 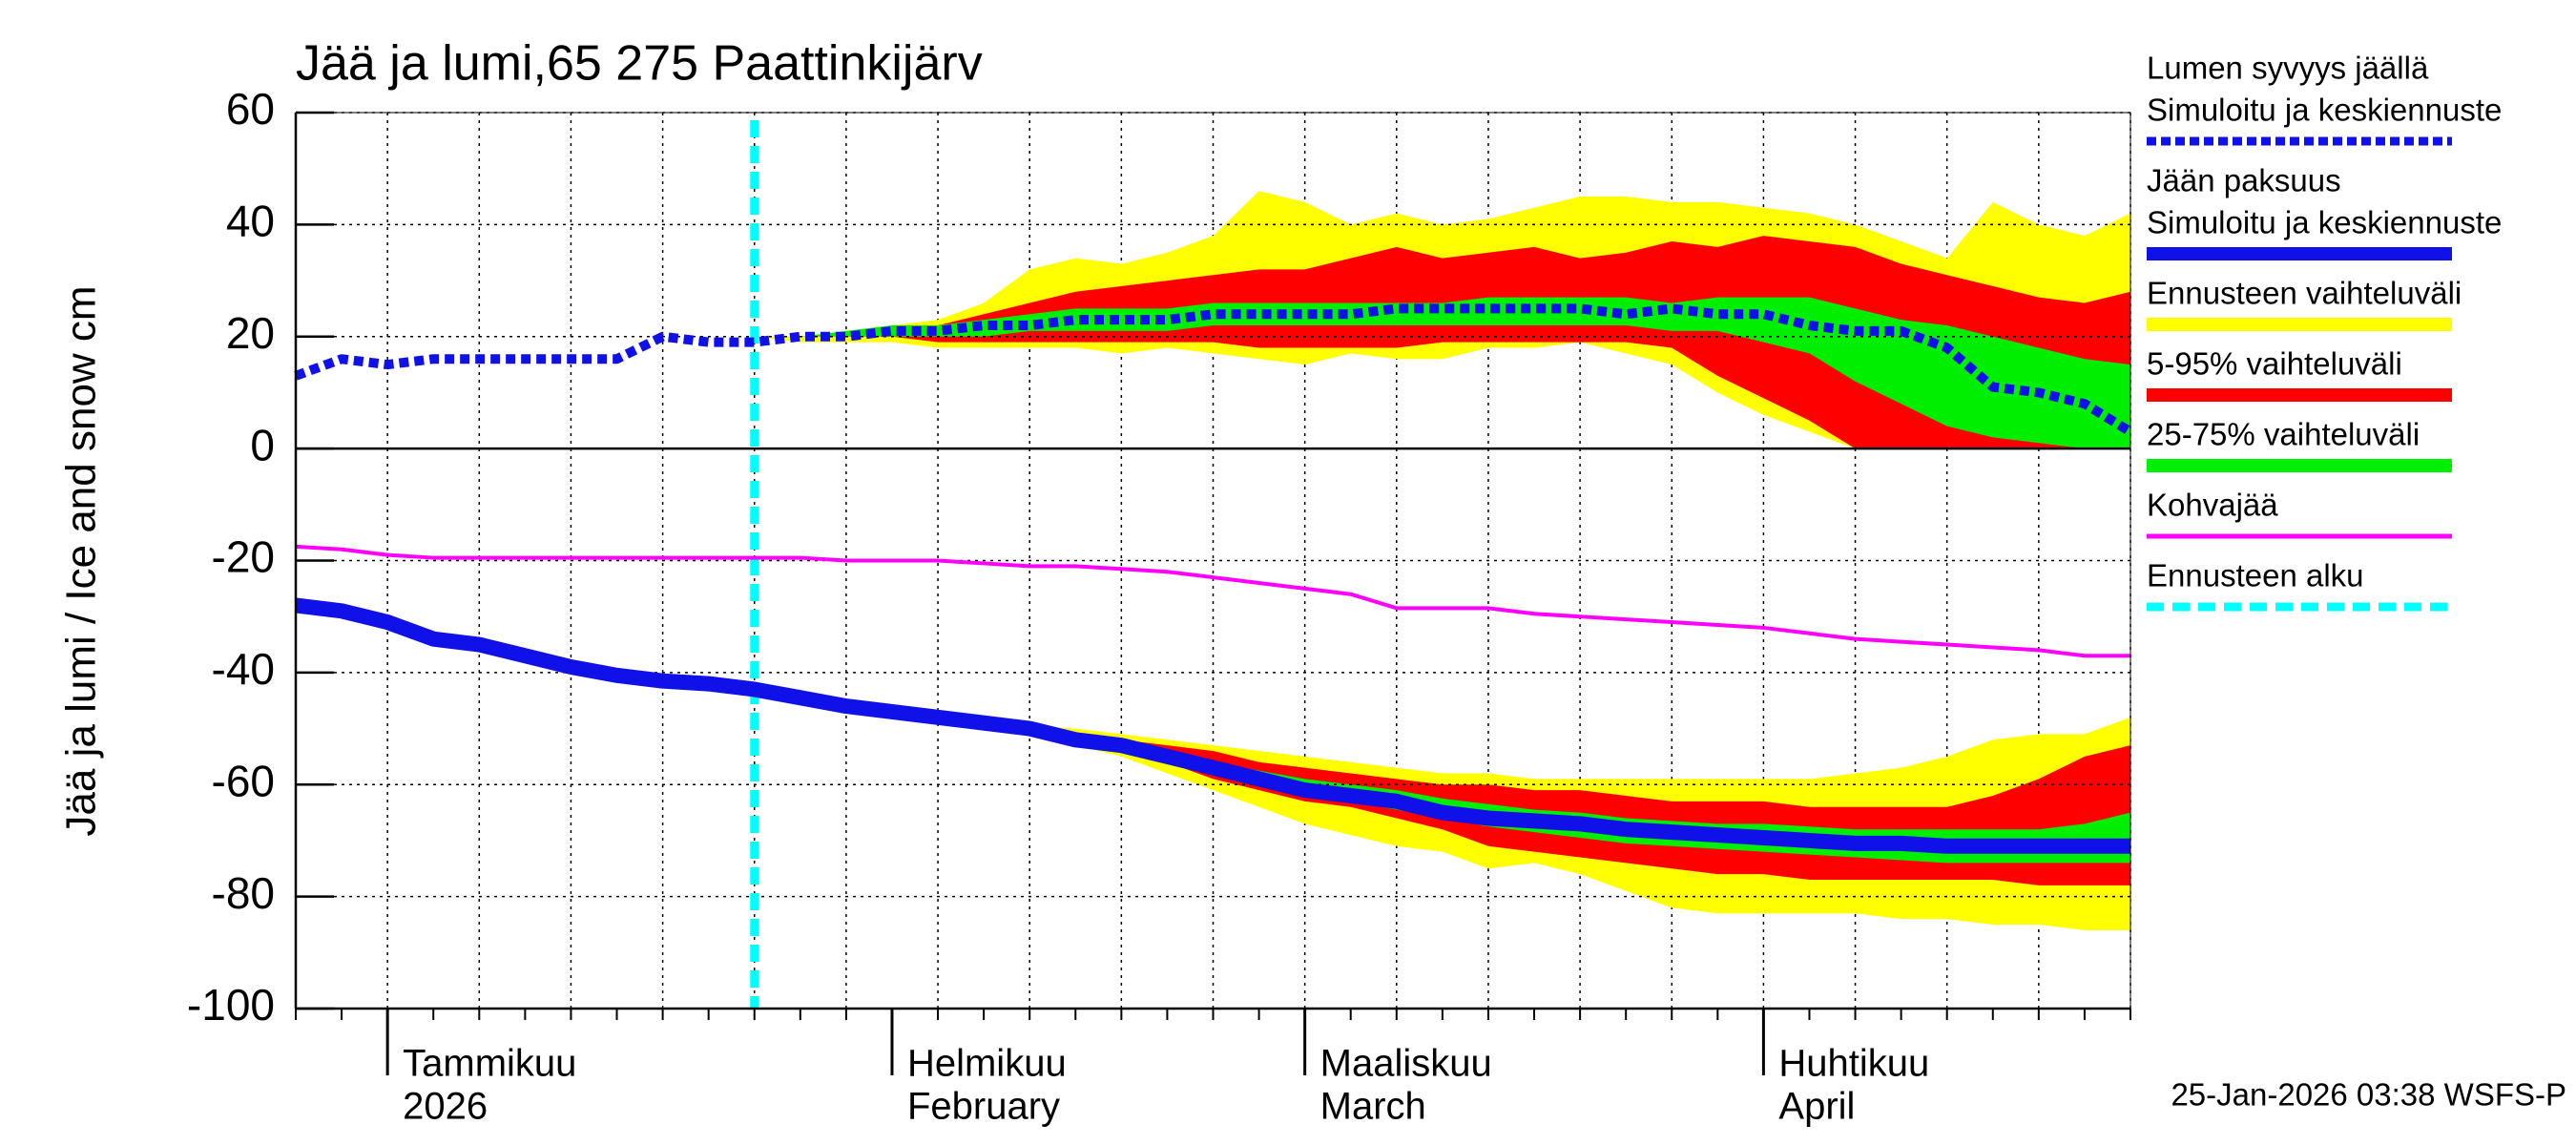 I want to click on x-tick-sublabel: February, so click(x=983, y=1107).